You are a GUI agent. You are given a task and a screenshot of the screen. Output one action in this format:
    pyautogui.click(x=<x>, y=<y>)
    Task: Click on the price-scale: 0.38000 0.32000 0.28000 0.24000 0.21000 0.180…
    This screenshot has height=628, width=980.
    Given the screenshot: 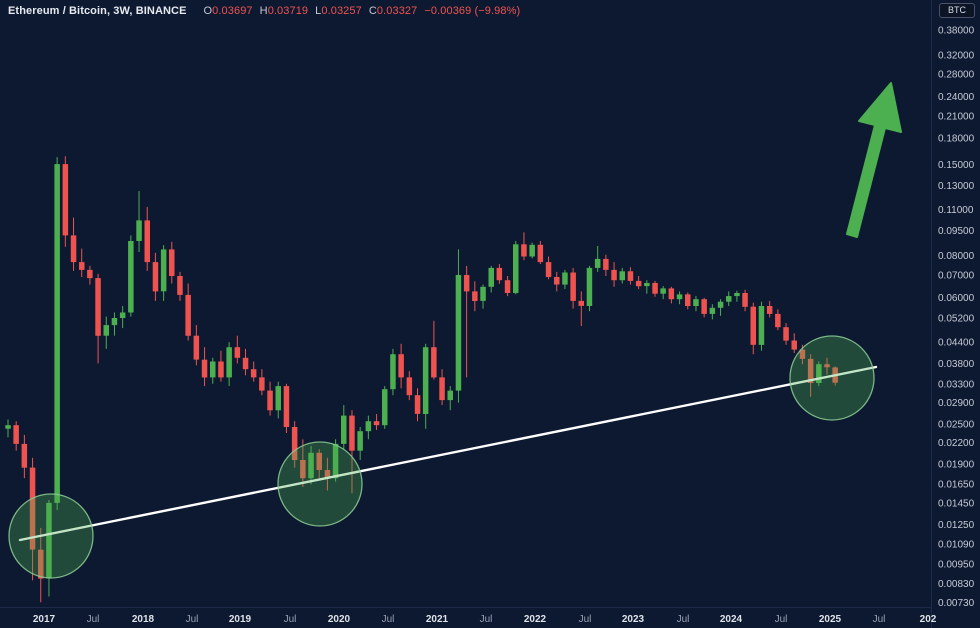 What is the action you would take?
    pyautogui.click(x=956, y=317)
    